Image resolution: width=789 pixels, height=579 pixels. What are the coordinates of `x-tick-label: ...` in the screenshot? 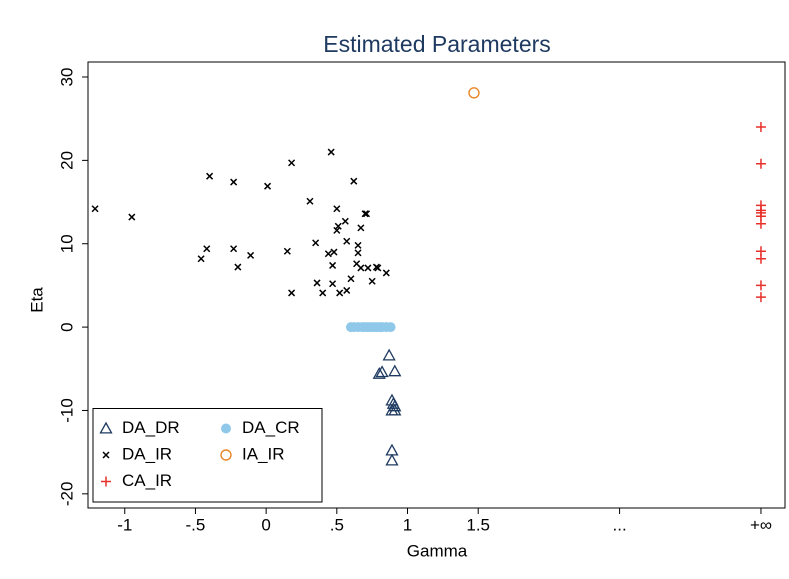 It's located at (620, 524).